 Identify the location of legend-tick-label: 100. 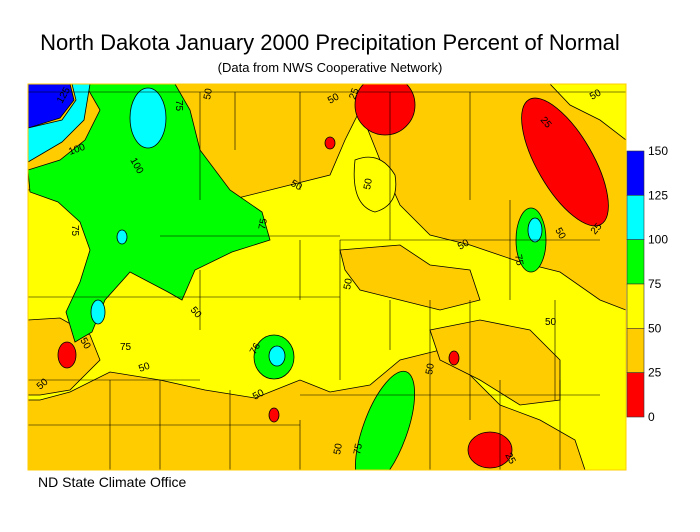
(658, 240).